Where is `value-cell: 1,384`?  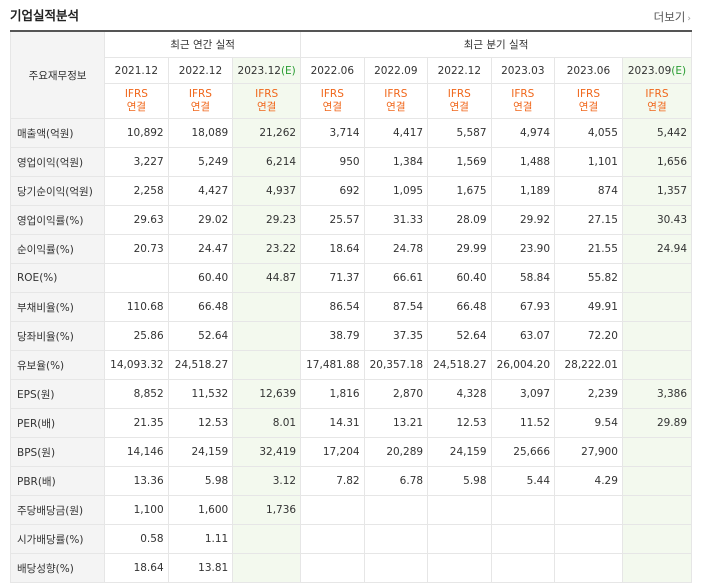
value-cell: 1,384 is located at coordinates (396, 162).